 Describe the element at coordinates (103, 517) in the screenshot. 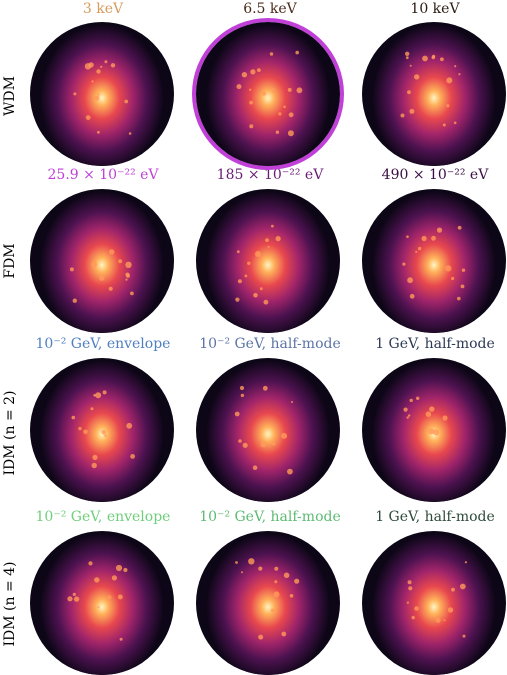

I see `col-label-r3-c0: 10⁻² GeV, envelope` at that location.